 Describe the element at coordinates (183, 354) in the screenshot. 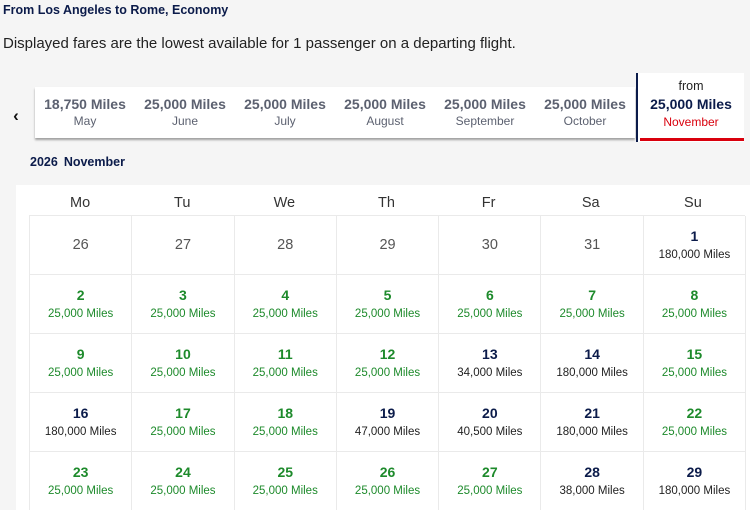

I see `day-number: 10` at that location.